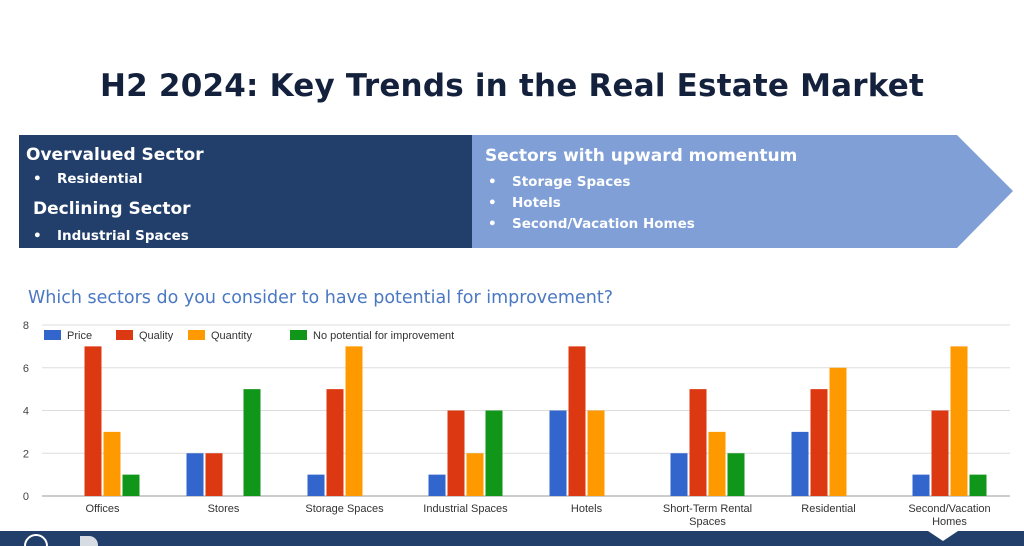 The height and width of the screenshot is (546, 1024). What do you see at coordinates (465, 509) in the screenshot?
I see `x-tick-label: Industrial Spaces` at bounding box center [465, 509].